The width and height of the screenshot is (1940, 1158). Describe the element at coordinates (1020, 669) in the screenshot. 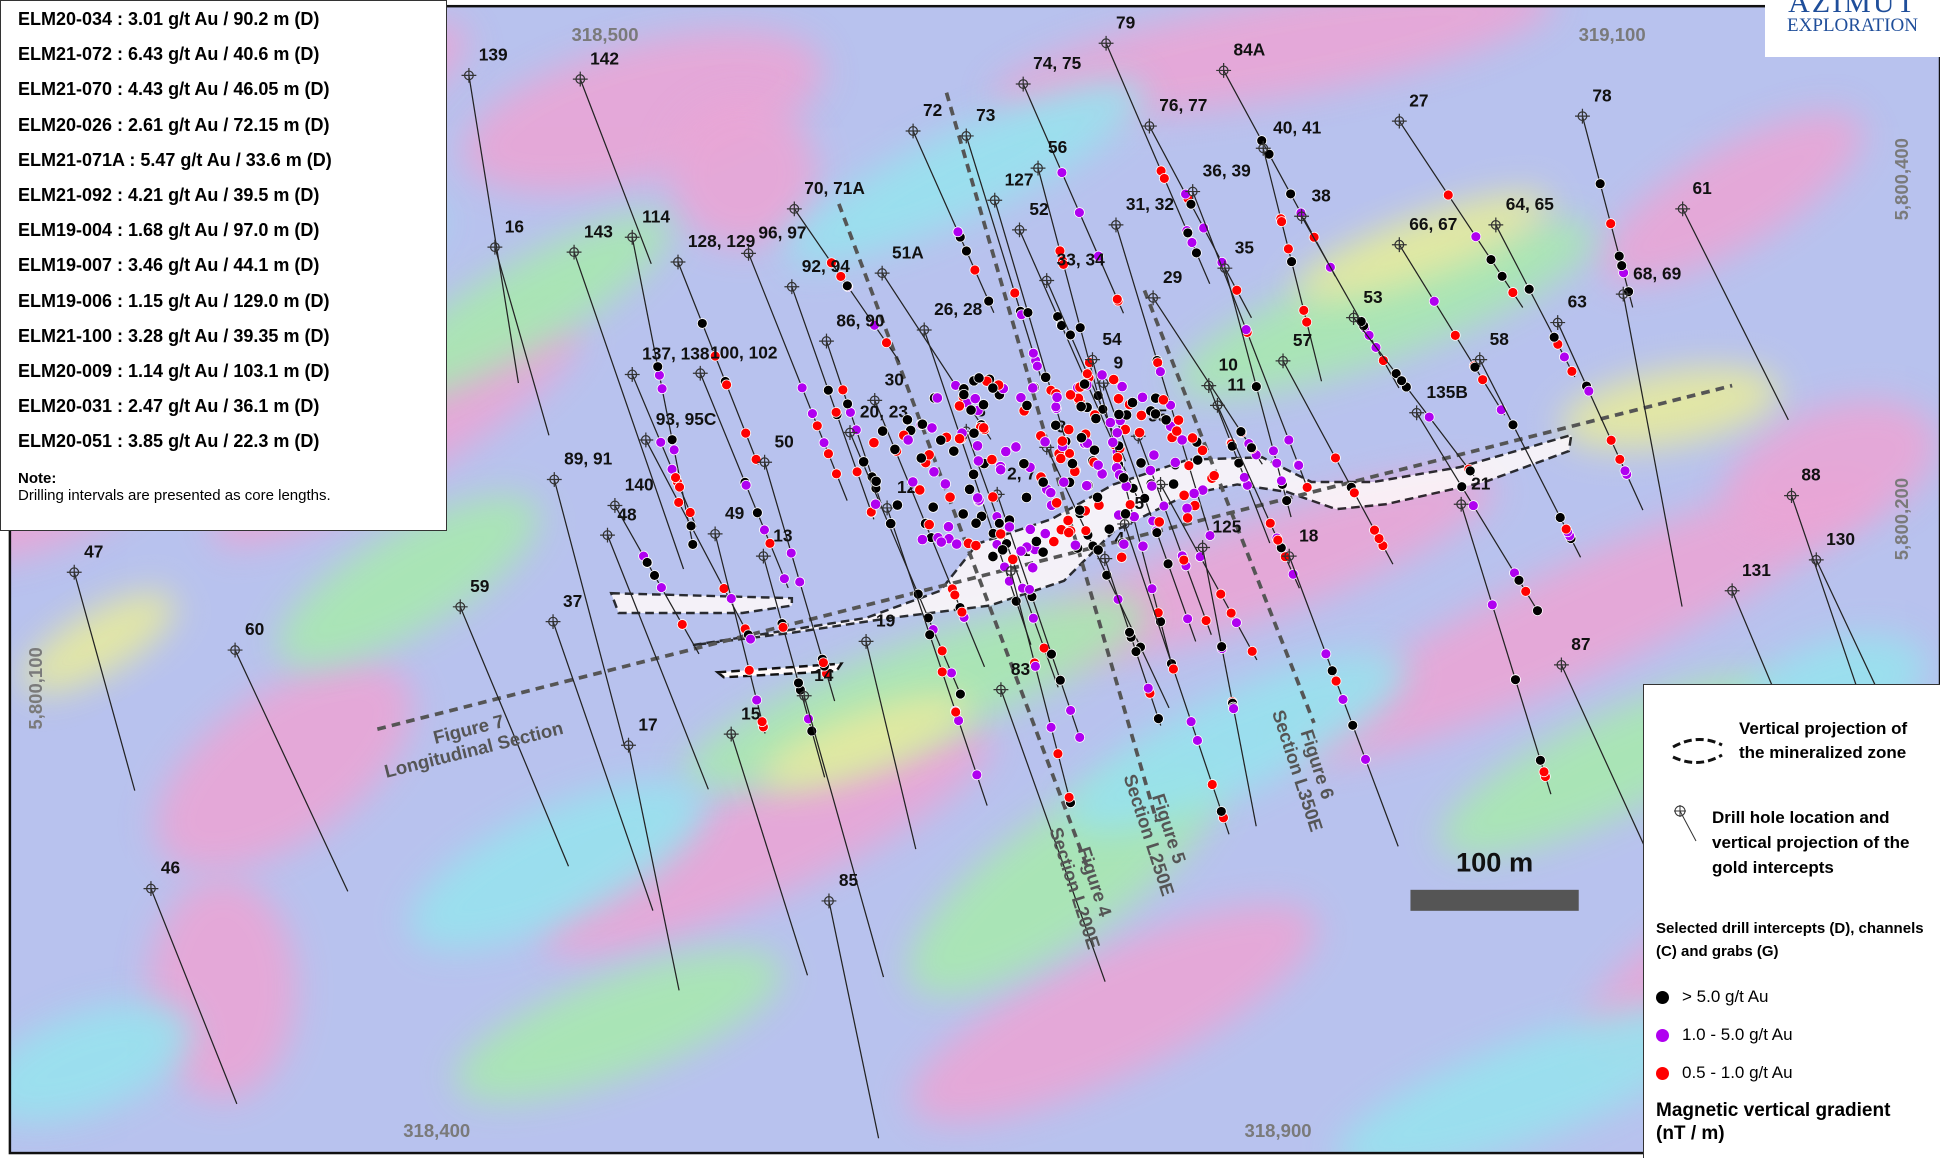

I see `drill-hole-label: 83` at that location.